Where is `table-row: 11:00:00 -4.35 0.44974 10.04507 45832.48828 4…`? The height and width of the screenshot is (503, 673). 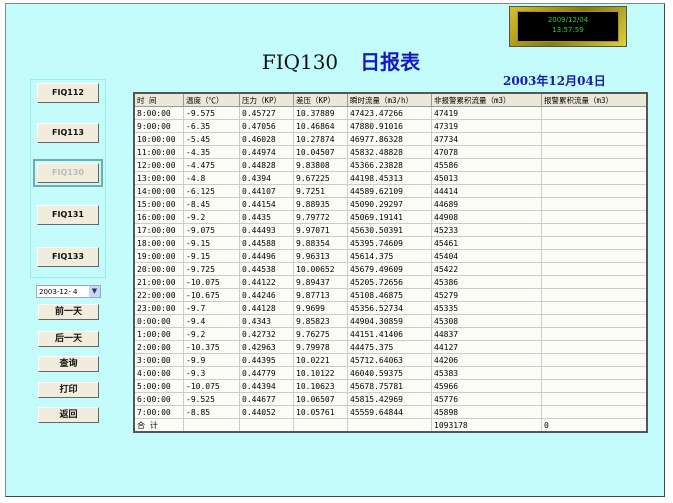
table-row: 11:00:00 -4.35 0.44974 10.04507 45832.48828 4… is located at coordinates (390, 152).